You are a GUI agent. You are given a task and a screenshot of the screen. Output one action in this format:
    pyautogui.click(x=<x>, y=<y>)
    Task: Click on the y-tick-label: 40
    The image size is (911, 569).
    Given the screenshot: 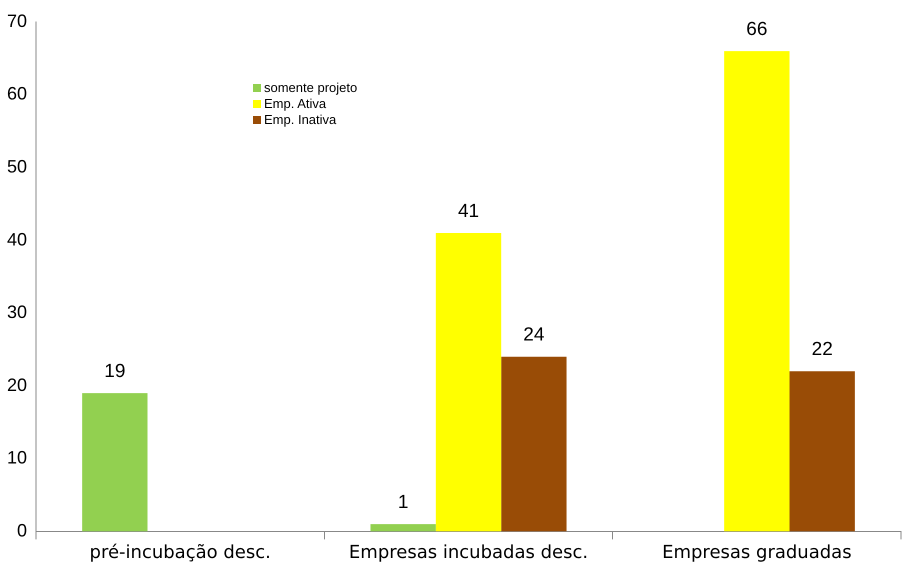 What is the action you would take?
    pyautogui.click(x=17, y=239)
    